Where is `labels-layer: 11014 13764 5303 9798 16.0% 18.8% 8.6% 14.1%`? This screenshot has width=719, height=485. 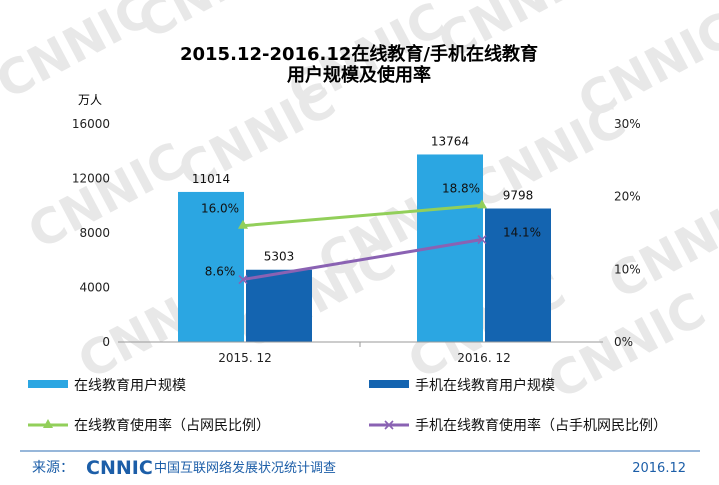
labels-layer: 11014 13764 5303 9798 16.0% 18.8% 8.6% 14.1% is located at coordinates (366, 206).